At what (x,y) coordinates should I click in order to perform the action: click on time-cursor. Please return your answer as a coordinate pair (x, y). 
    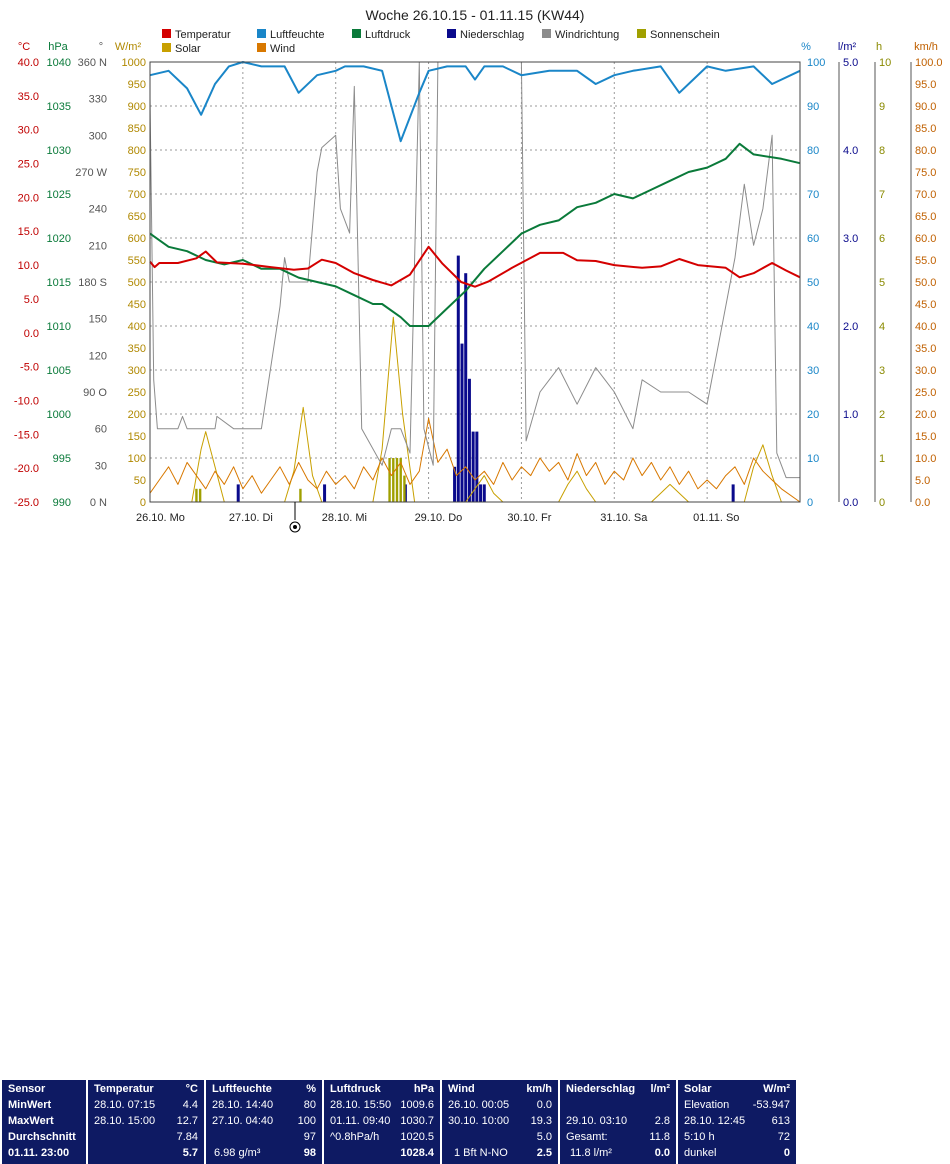
    Looking at the image, I should click on (295, 517).